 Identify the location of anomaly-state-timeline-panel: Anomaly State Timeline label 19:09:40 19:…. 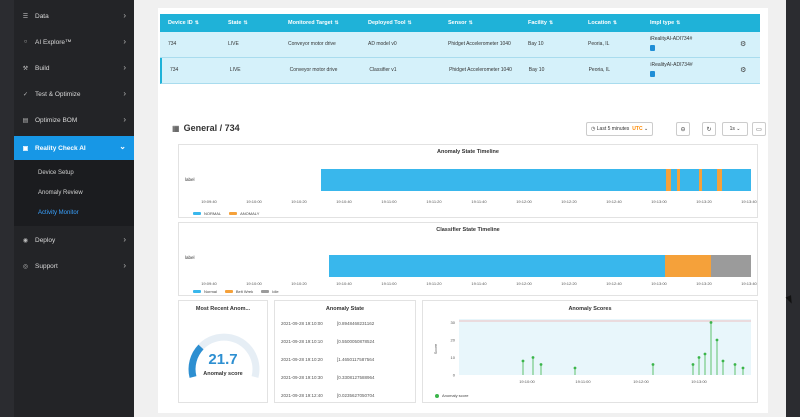
(468, 181).